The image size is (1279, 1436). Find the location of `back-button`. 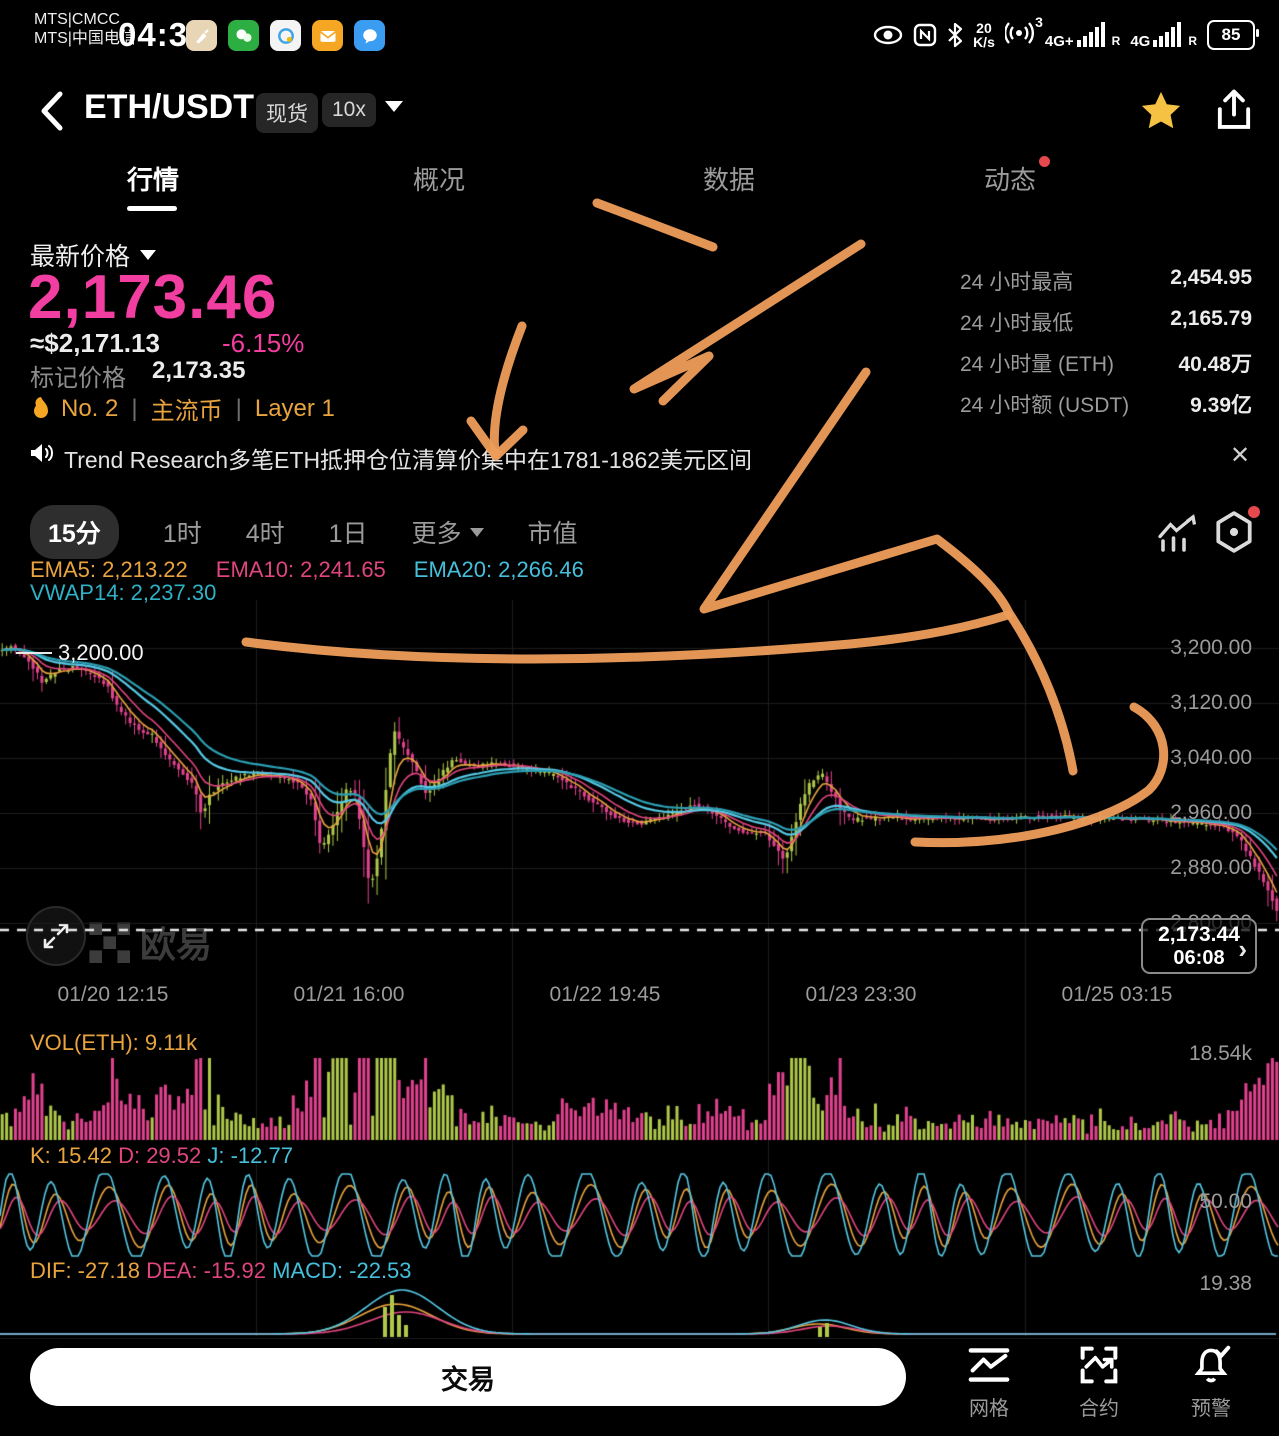

back-button is located at coordinates (51, 111).